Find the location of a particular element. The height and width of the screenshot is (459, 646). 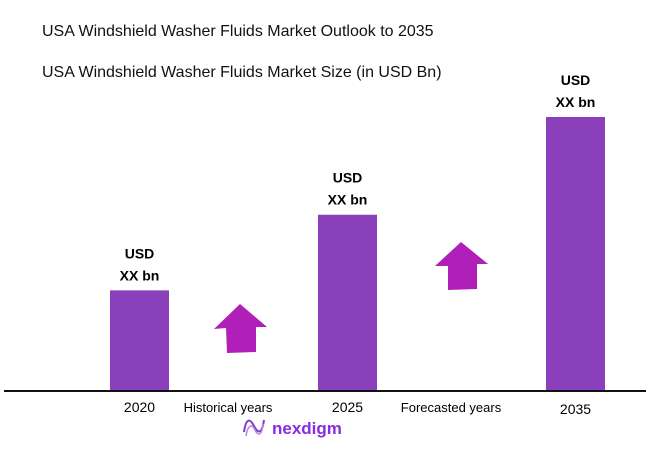

logo-text: nexdigm is located at coordinates (307, 428).